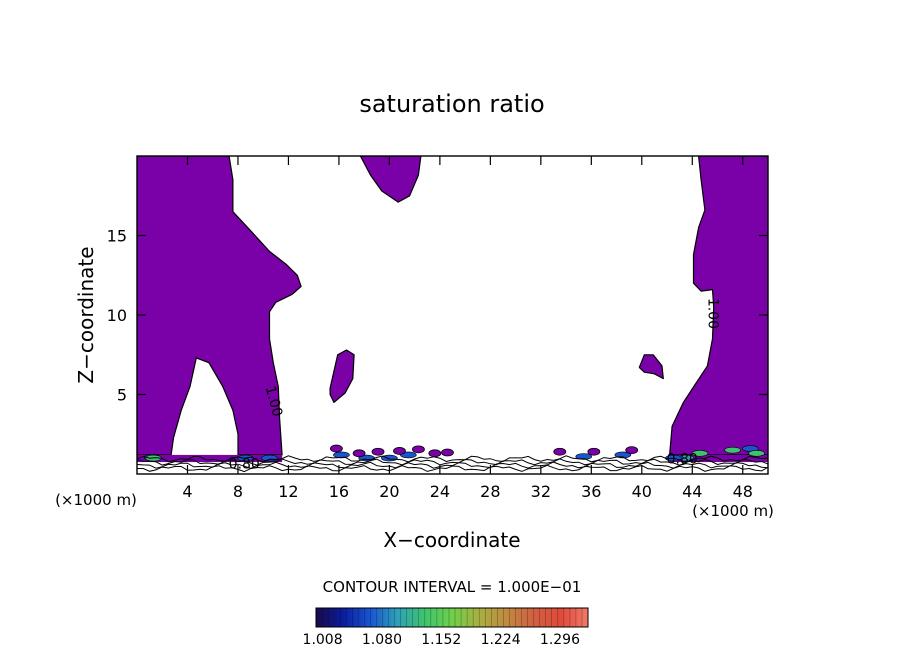  Describe the element at coordinates (86, 314) in the screenshot. I see `y-axis-title: Z−coordinate` at that location.